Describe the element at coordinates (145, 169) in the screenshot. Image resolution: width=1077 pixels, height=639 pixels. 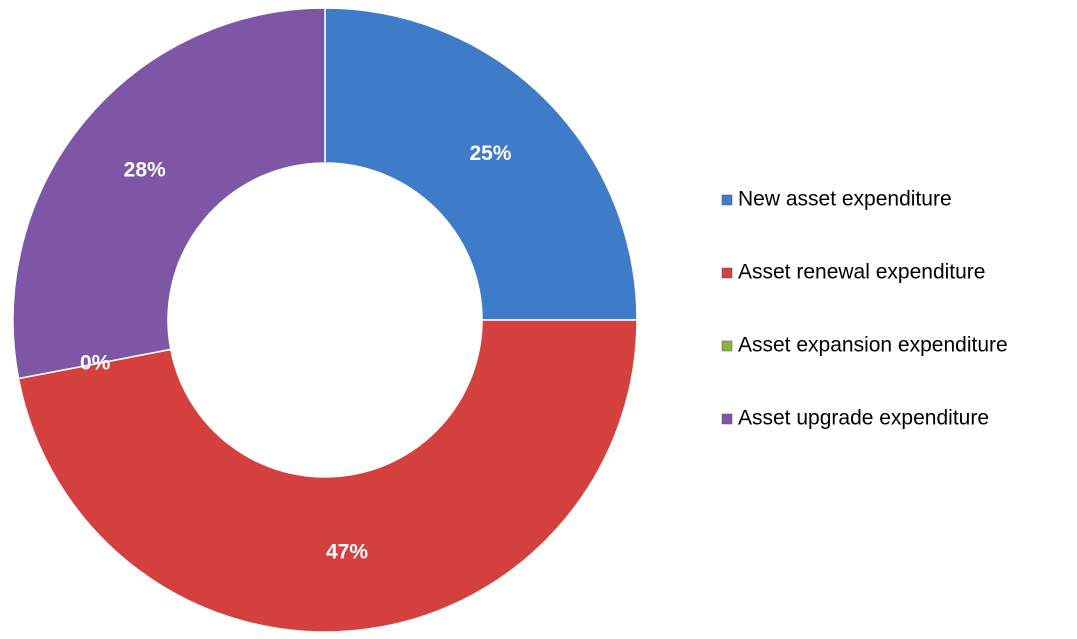
I see `value-label: 28%` at that location.